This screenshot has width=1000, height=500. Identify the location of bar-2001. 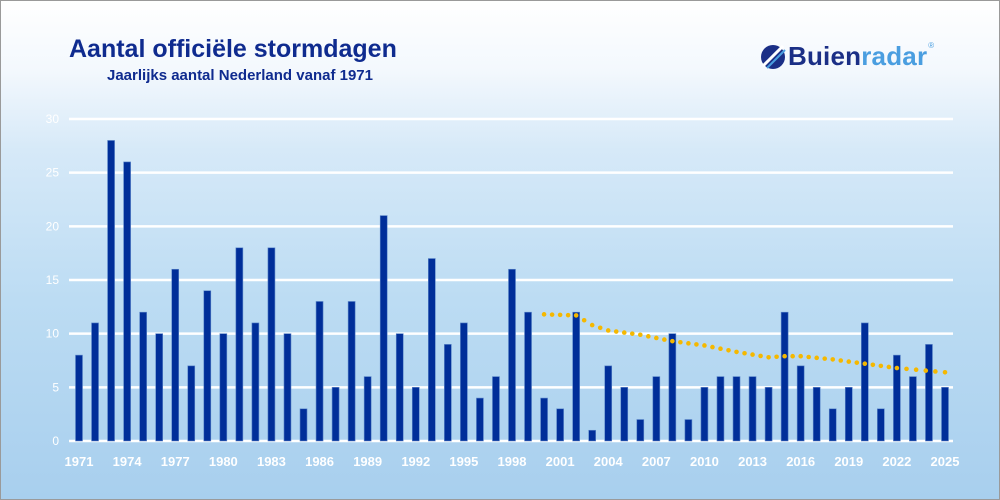
(560, 425).